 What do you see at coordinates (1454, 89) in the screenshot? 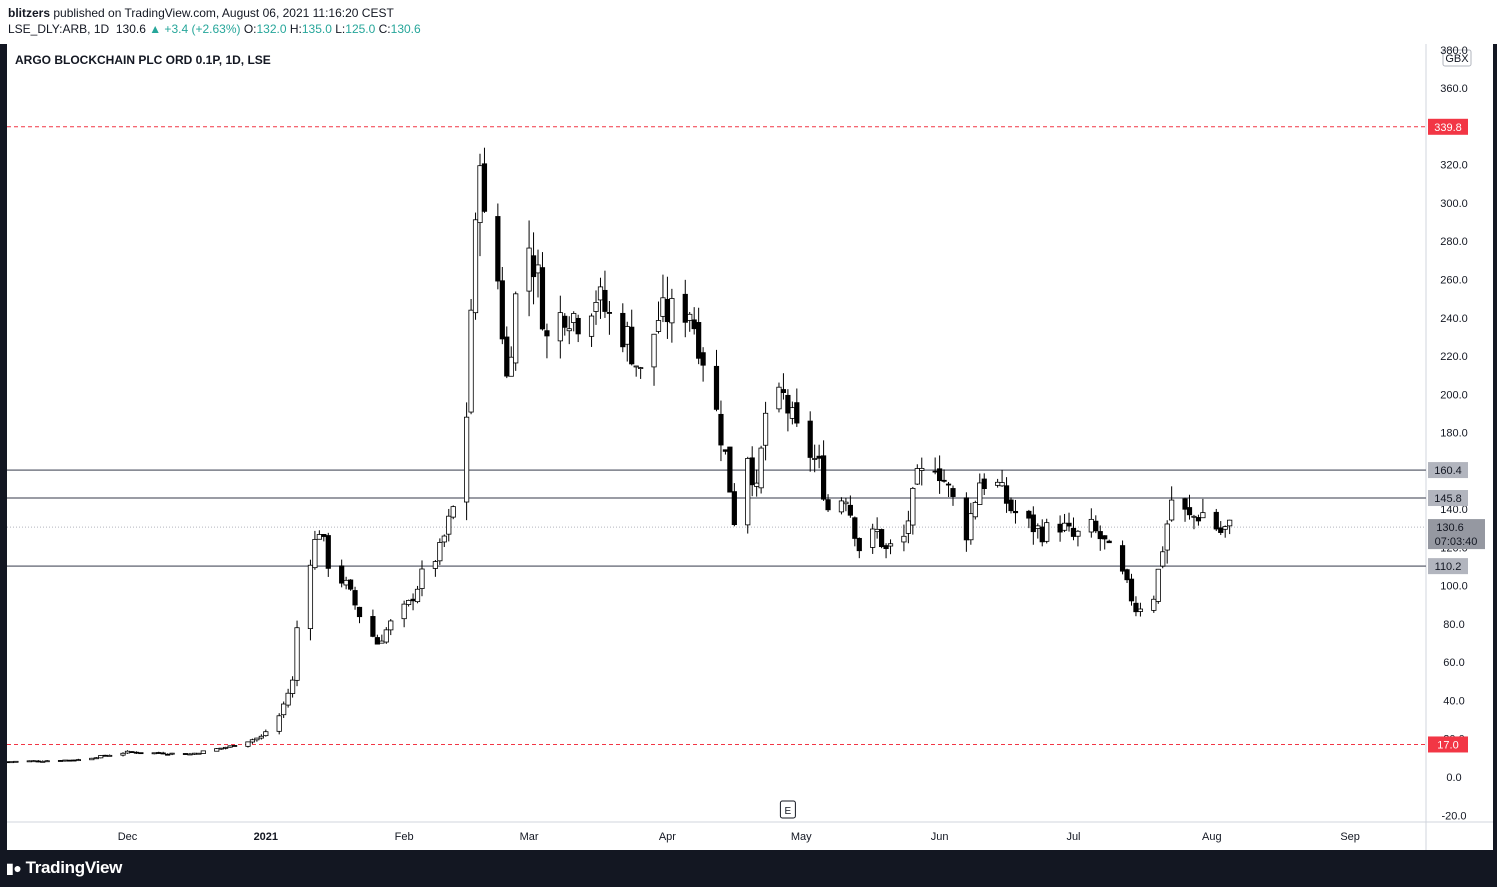
I see `price-tick-label: 360.0` at bounding box center [1454, 89].